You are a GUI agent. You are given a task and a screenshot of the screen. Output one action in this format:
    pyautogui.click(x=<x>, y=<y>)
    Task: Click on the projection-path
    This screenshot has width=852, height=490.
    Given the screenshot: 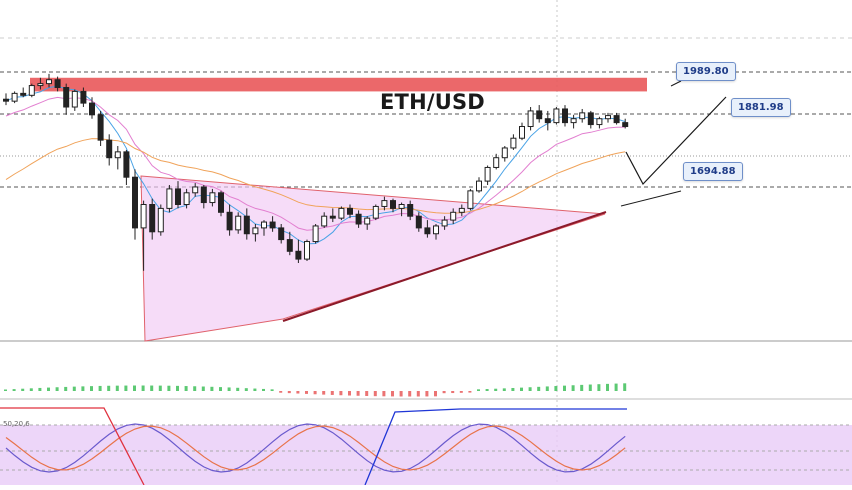 What is the action you would take?
    pyautogui.click(x=676, y=141)
    